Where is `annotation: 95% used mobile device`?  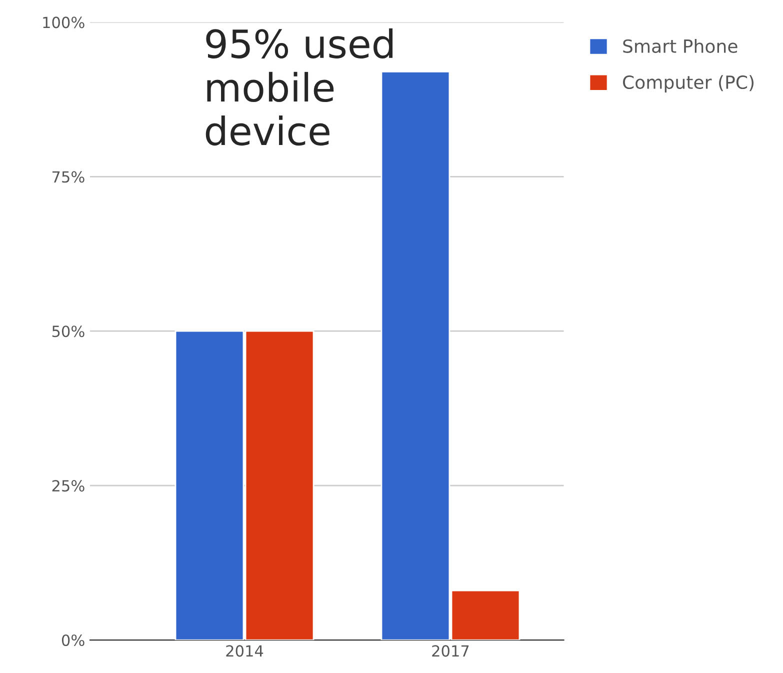
annotation: 95% used mobile device is located at coordinates (299, 87).